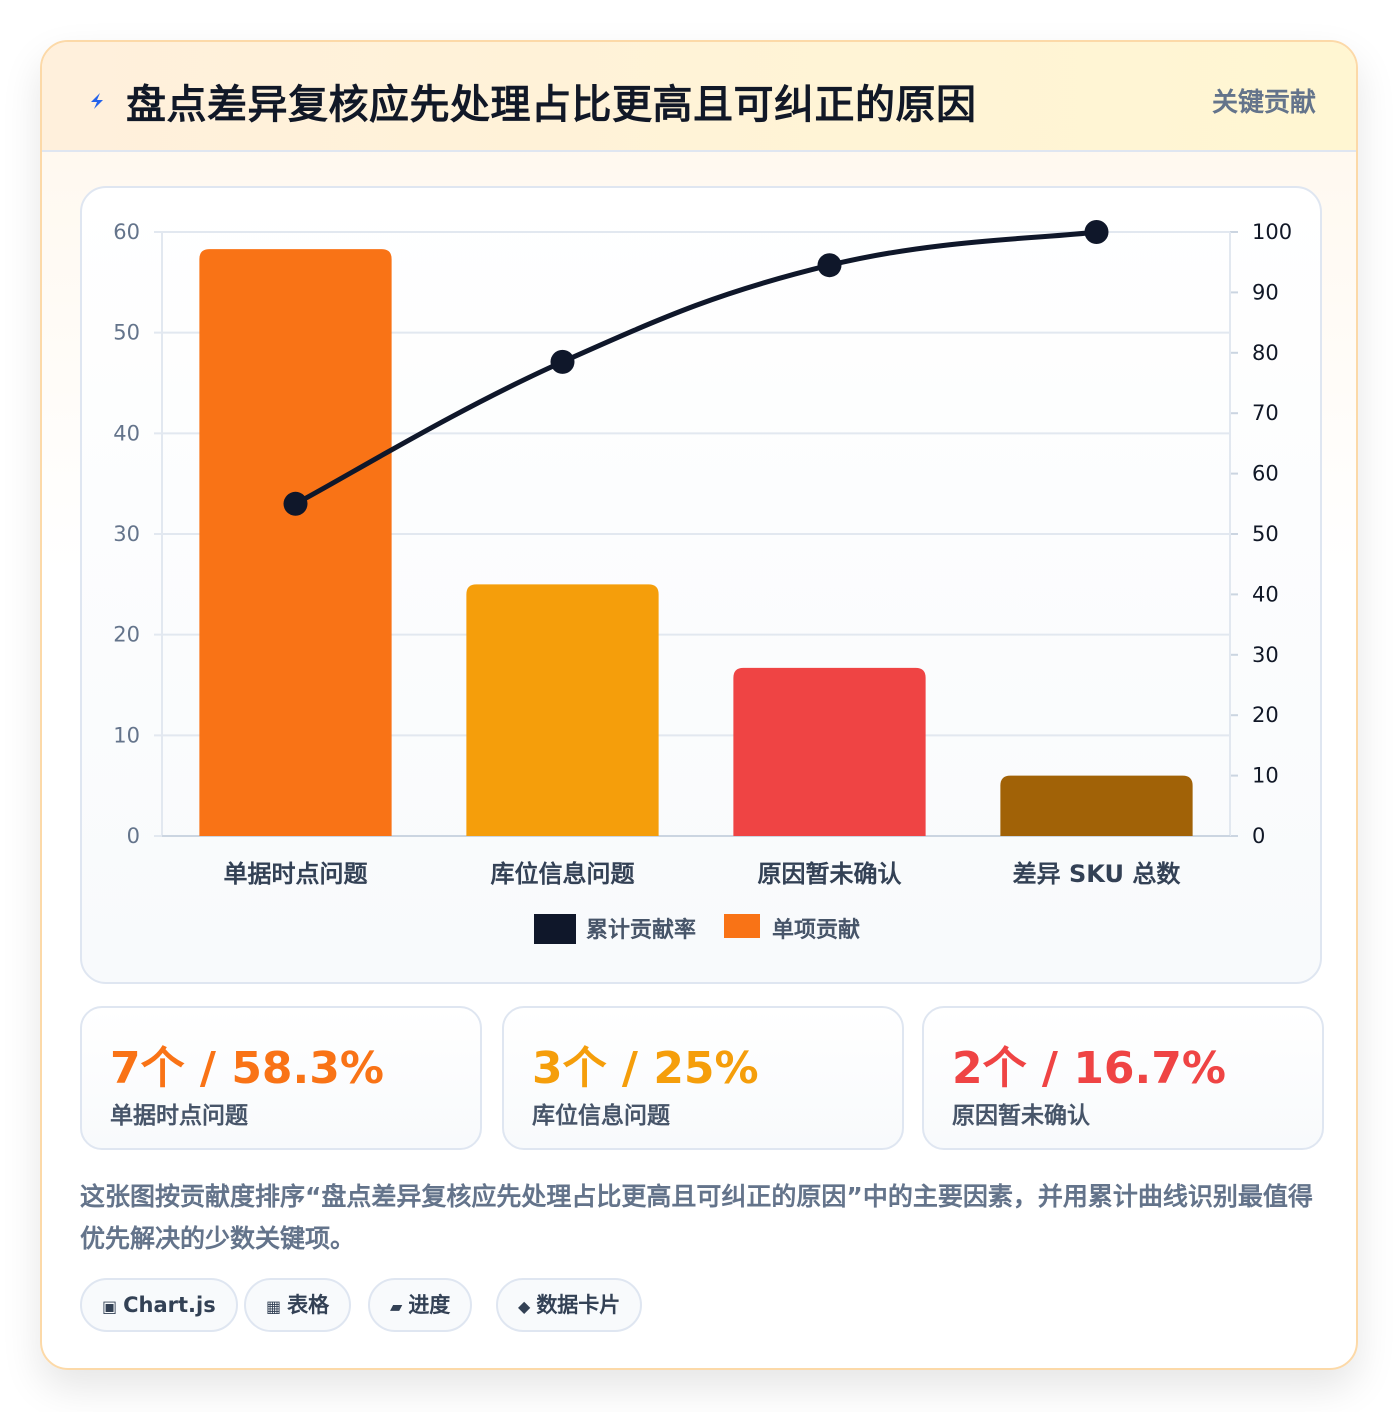  I want to click on y-right-tick-label: 0, so click(1258, 836).